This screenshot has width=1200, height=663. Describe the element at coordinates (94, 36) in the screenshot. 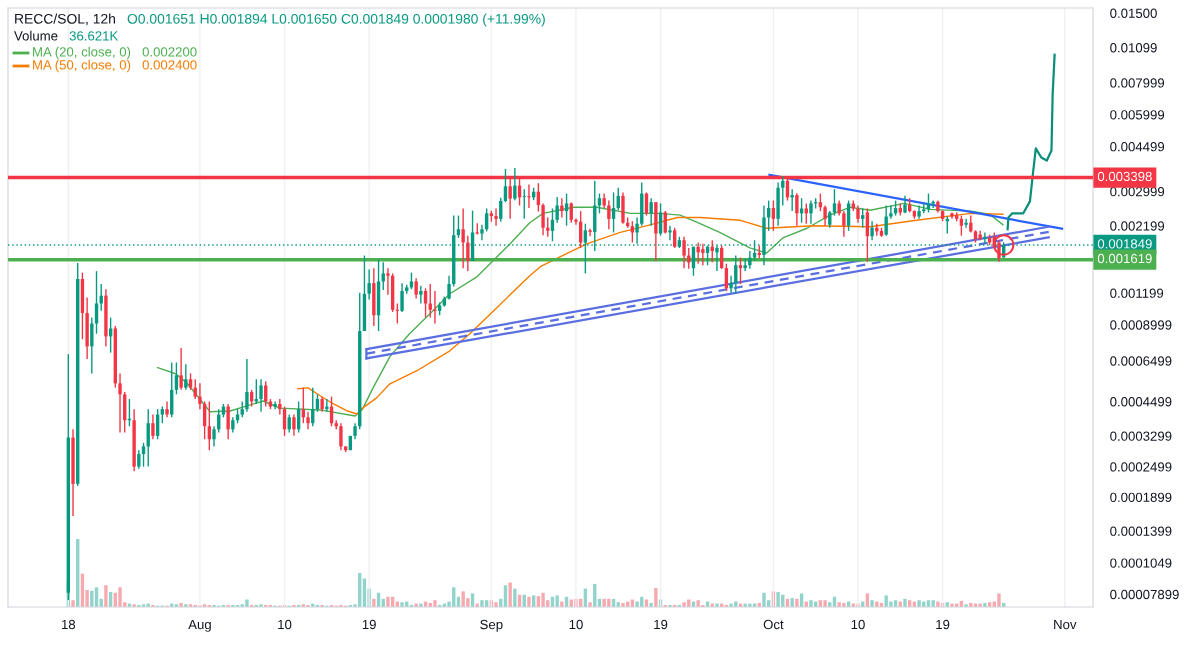

I see `annotation: 36.621K` at that location.